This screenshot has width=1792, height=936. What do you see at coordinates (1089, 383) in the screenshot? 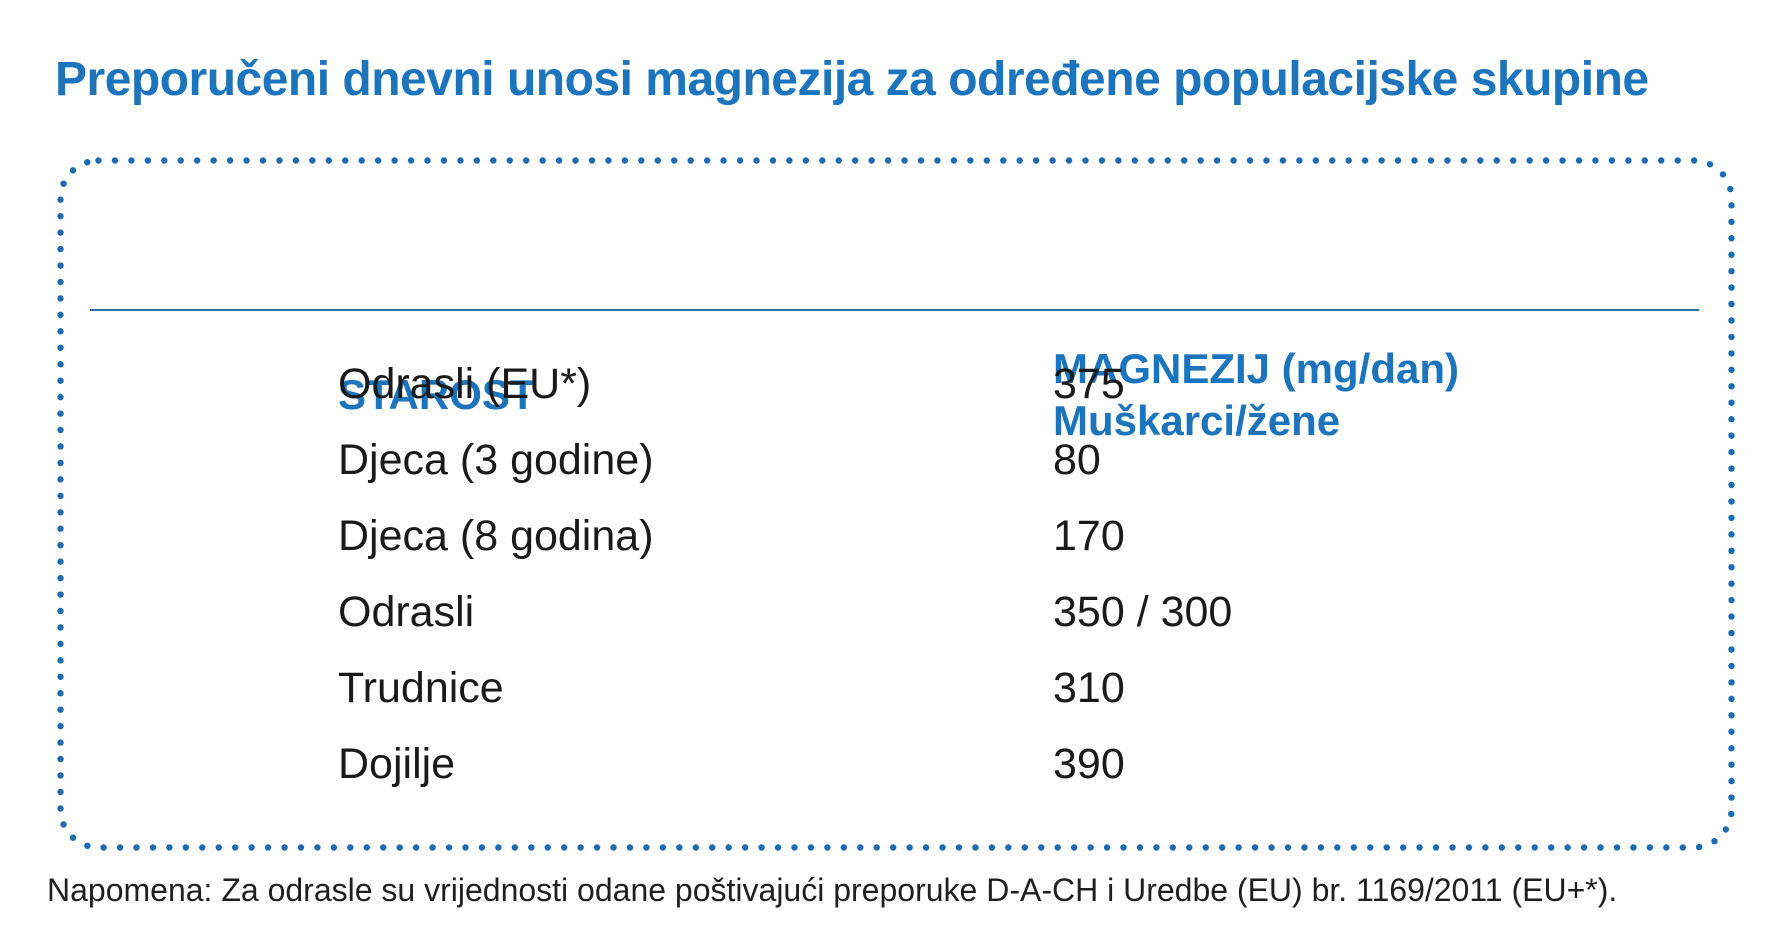
I see `row-value: 375` at bounding box center [1089, 383].